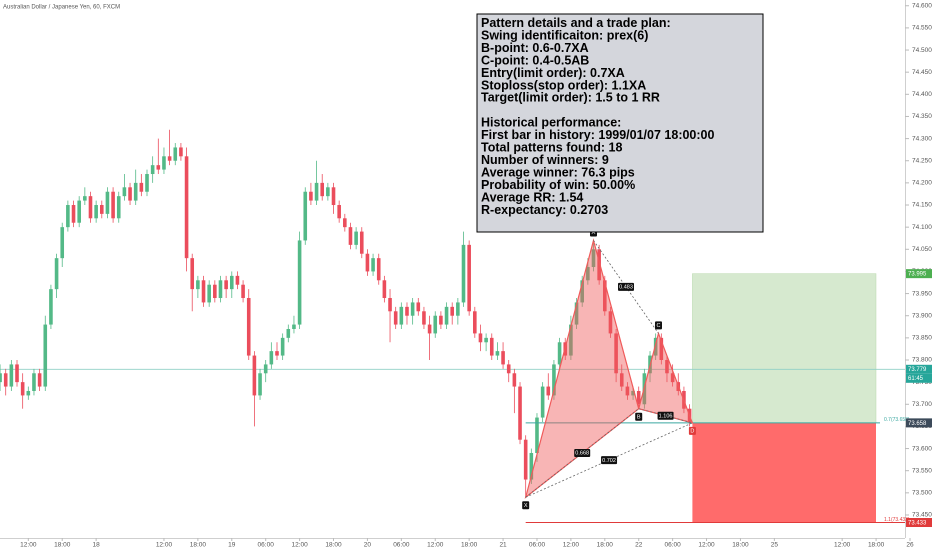 The height and width of the screenshot is (550, 932). I want to click on y-tick-label: 74.150, so click(922, 205).